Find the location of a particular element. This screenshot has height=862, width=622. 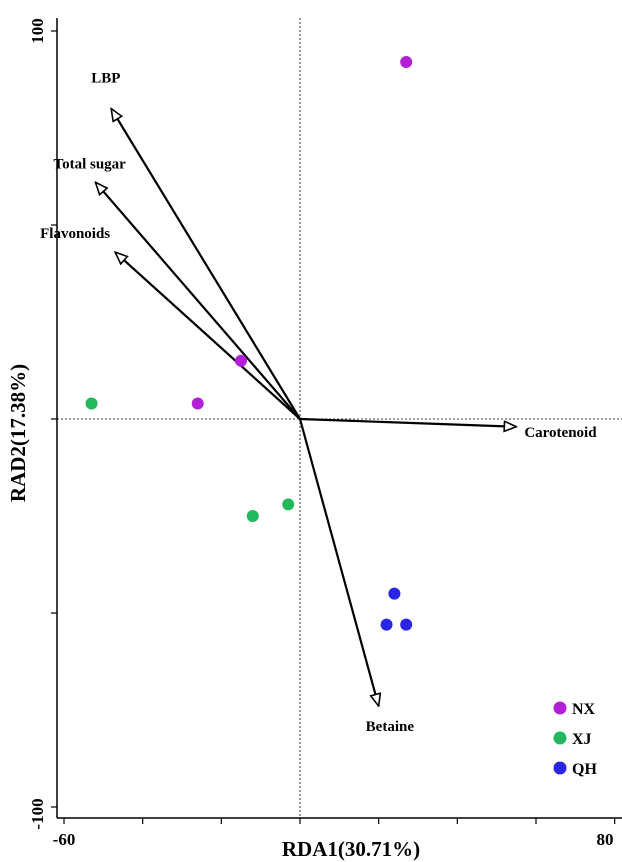

x-axis-title: RDA1(30.71%) is located at coordinates (351, 849).